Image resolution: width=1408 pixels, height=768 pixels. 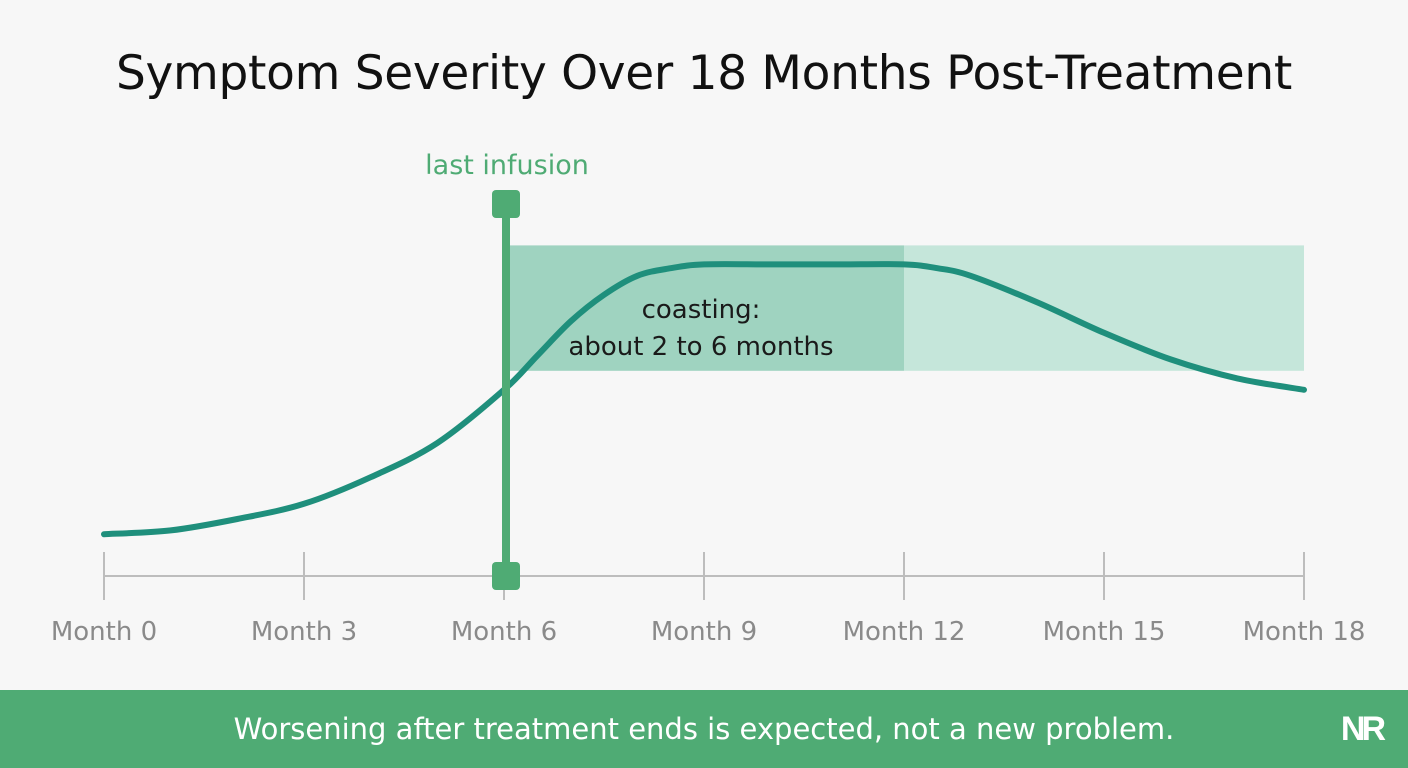 I want to click on x-tick-label: Month 6, so click(x=504, y=632).